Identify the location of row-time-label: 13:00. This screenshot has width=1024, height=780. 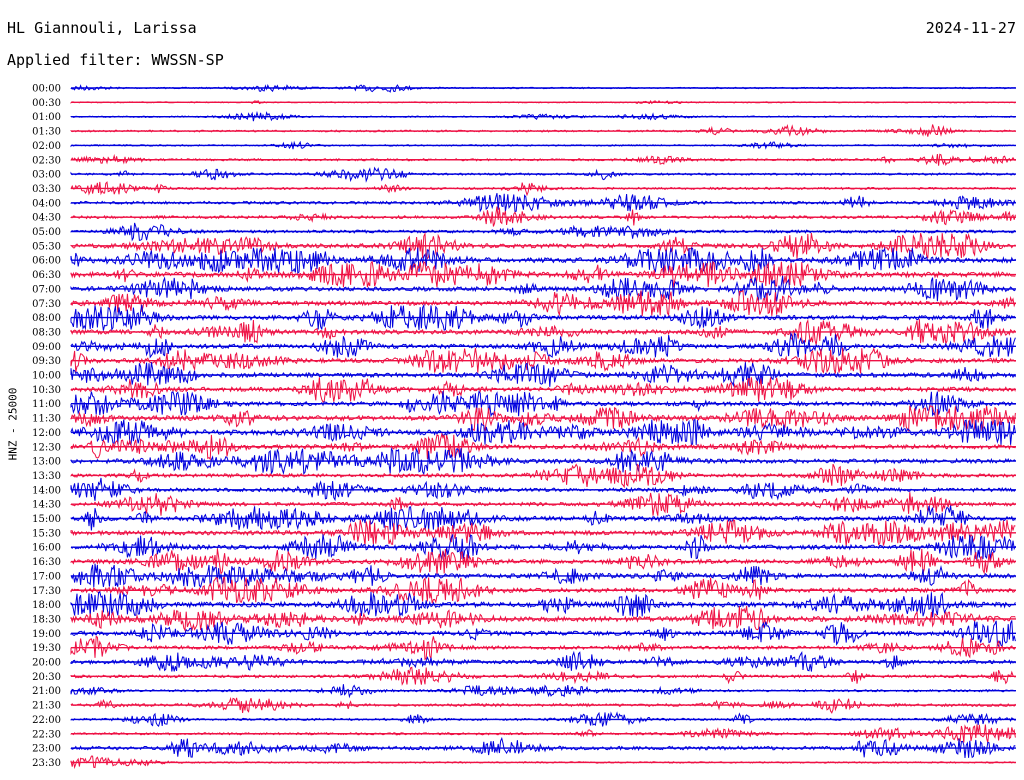
(46, 462).